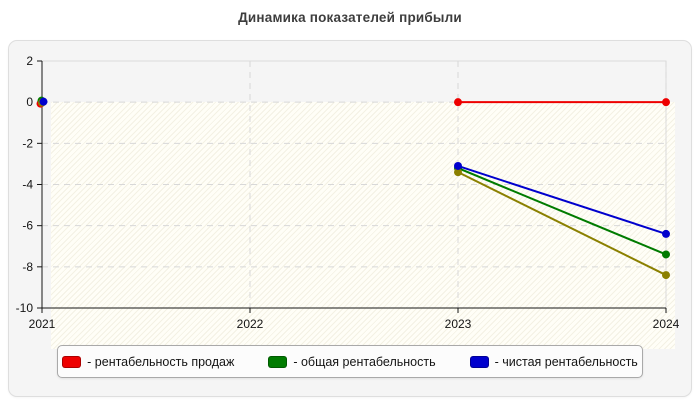  I want to click on legend-swatch-red, so click(72, 361).